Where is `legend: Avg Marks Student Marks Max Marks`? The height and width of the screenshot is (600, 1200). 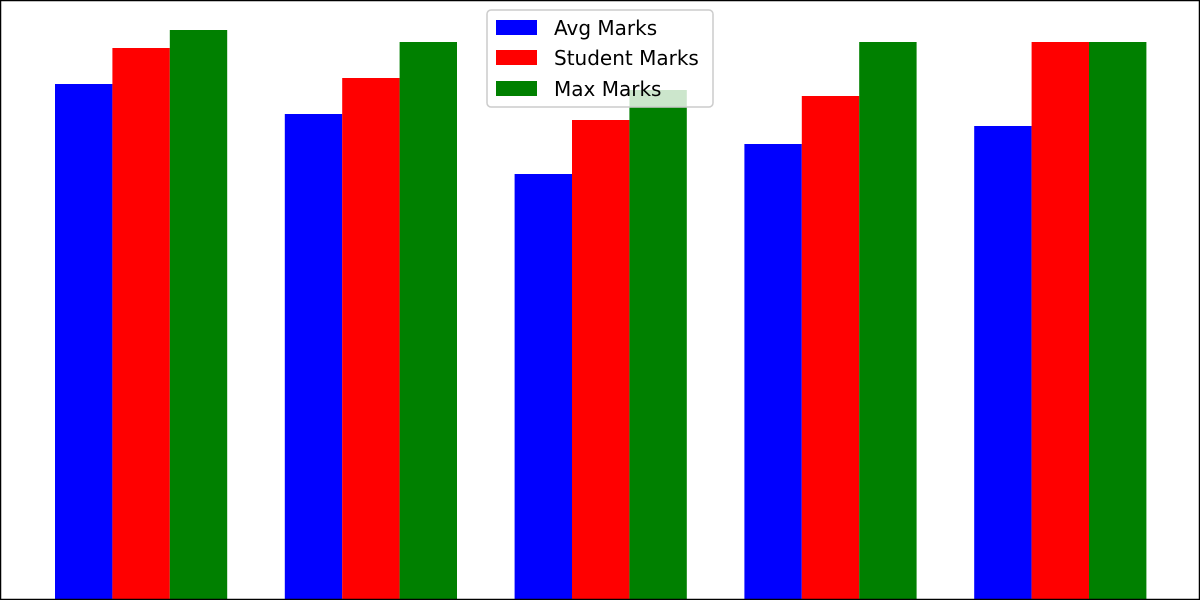
legend: Avg Marks Student Marks Max Marks is located at coordinates (600, 58).